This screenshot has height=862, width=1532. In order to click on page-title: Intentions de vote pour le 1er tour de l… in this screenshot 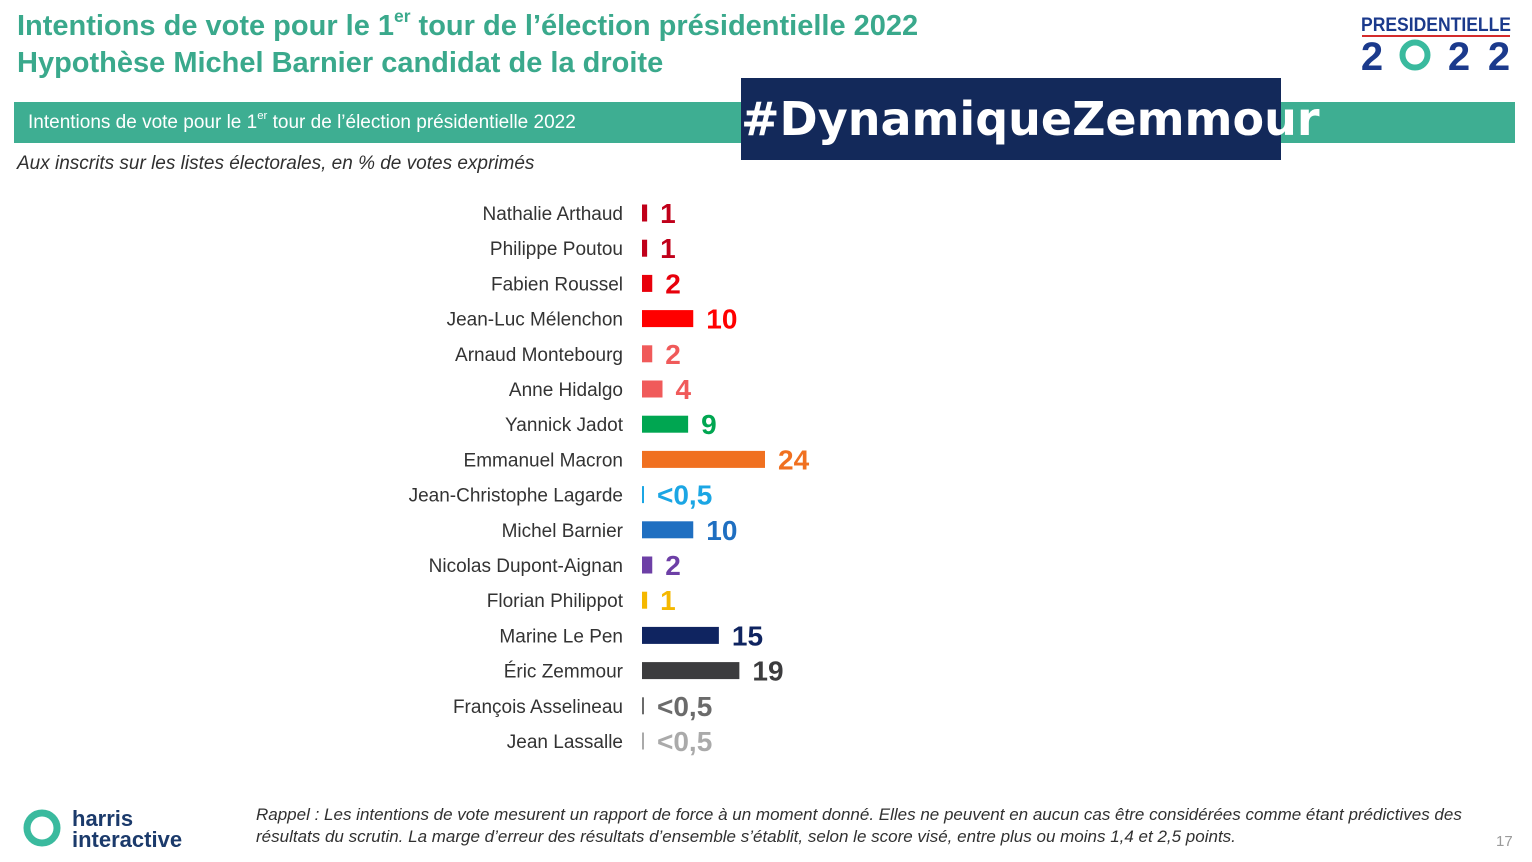, I will do `click(468, 43)`.